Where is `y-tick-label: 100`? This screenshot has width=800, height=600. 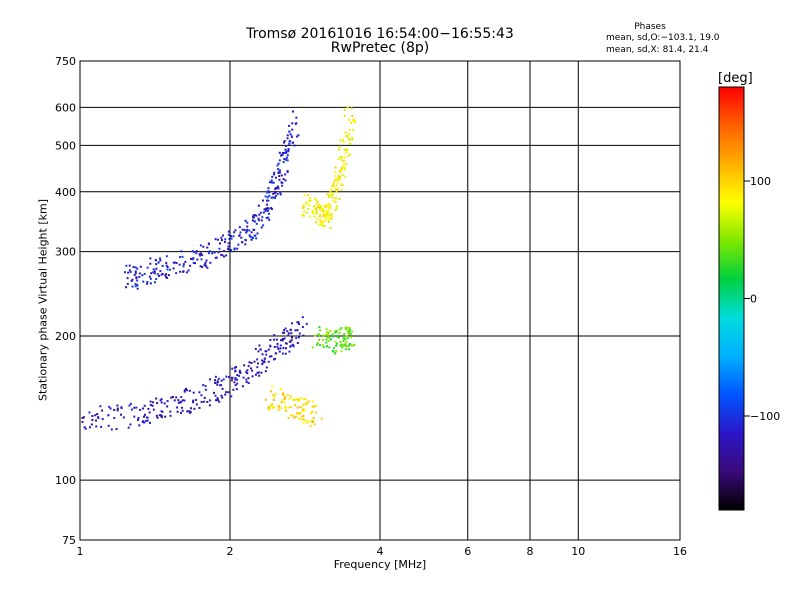
y-tick-label: 100 is located at coordinates (65, 480).